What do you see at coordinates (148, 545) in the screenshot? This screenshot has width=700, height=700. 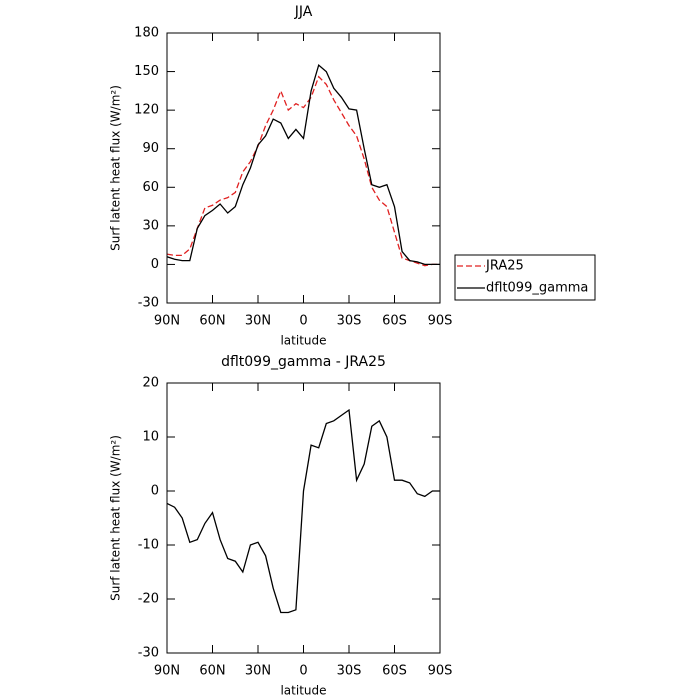 I see `y-tick-label: -10` at bounding box center [148, 545].